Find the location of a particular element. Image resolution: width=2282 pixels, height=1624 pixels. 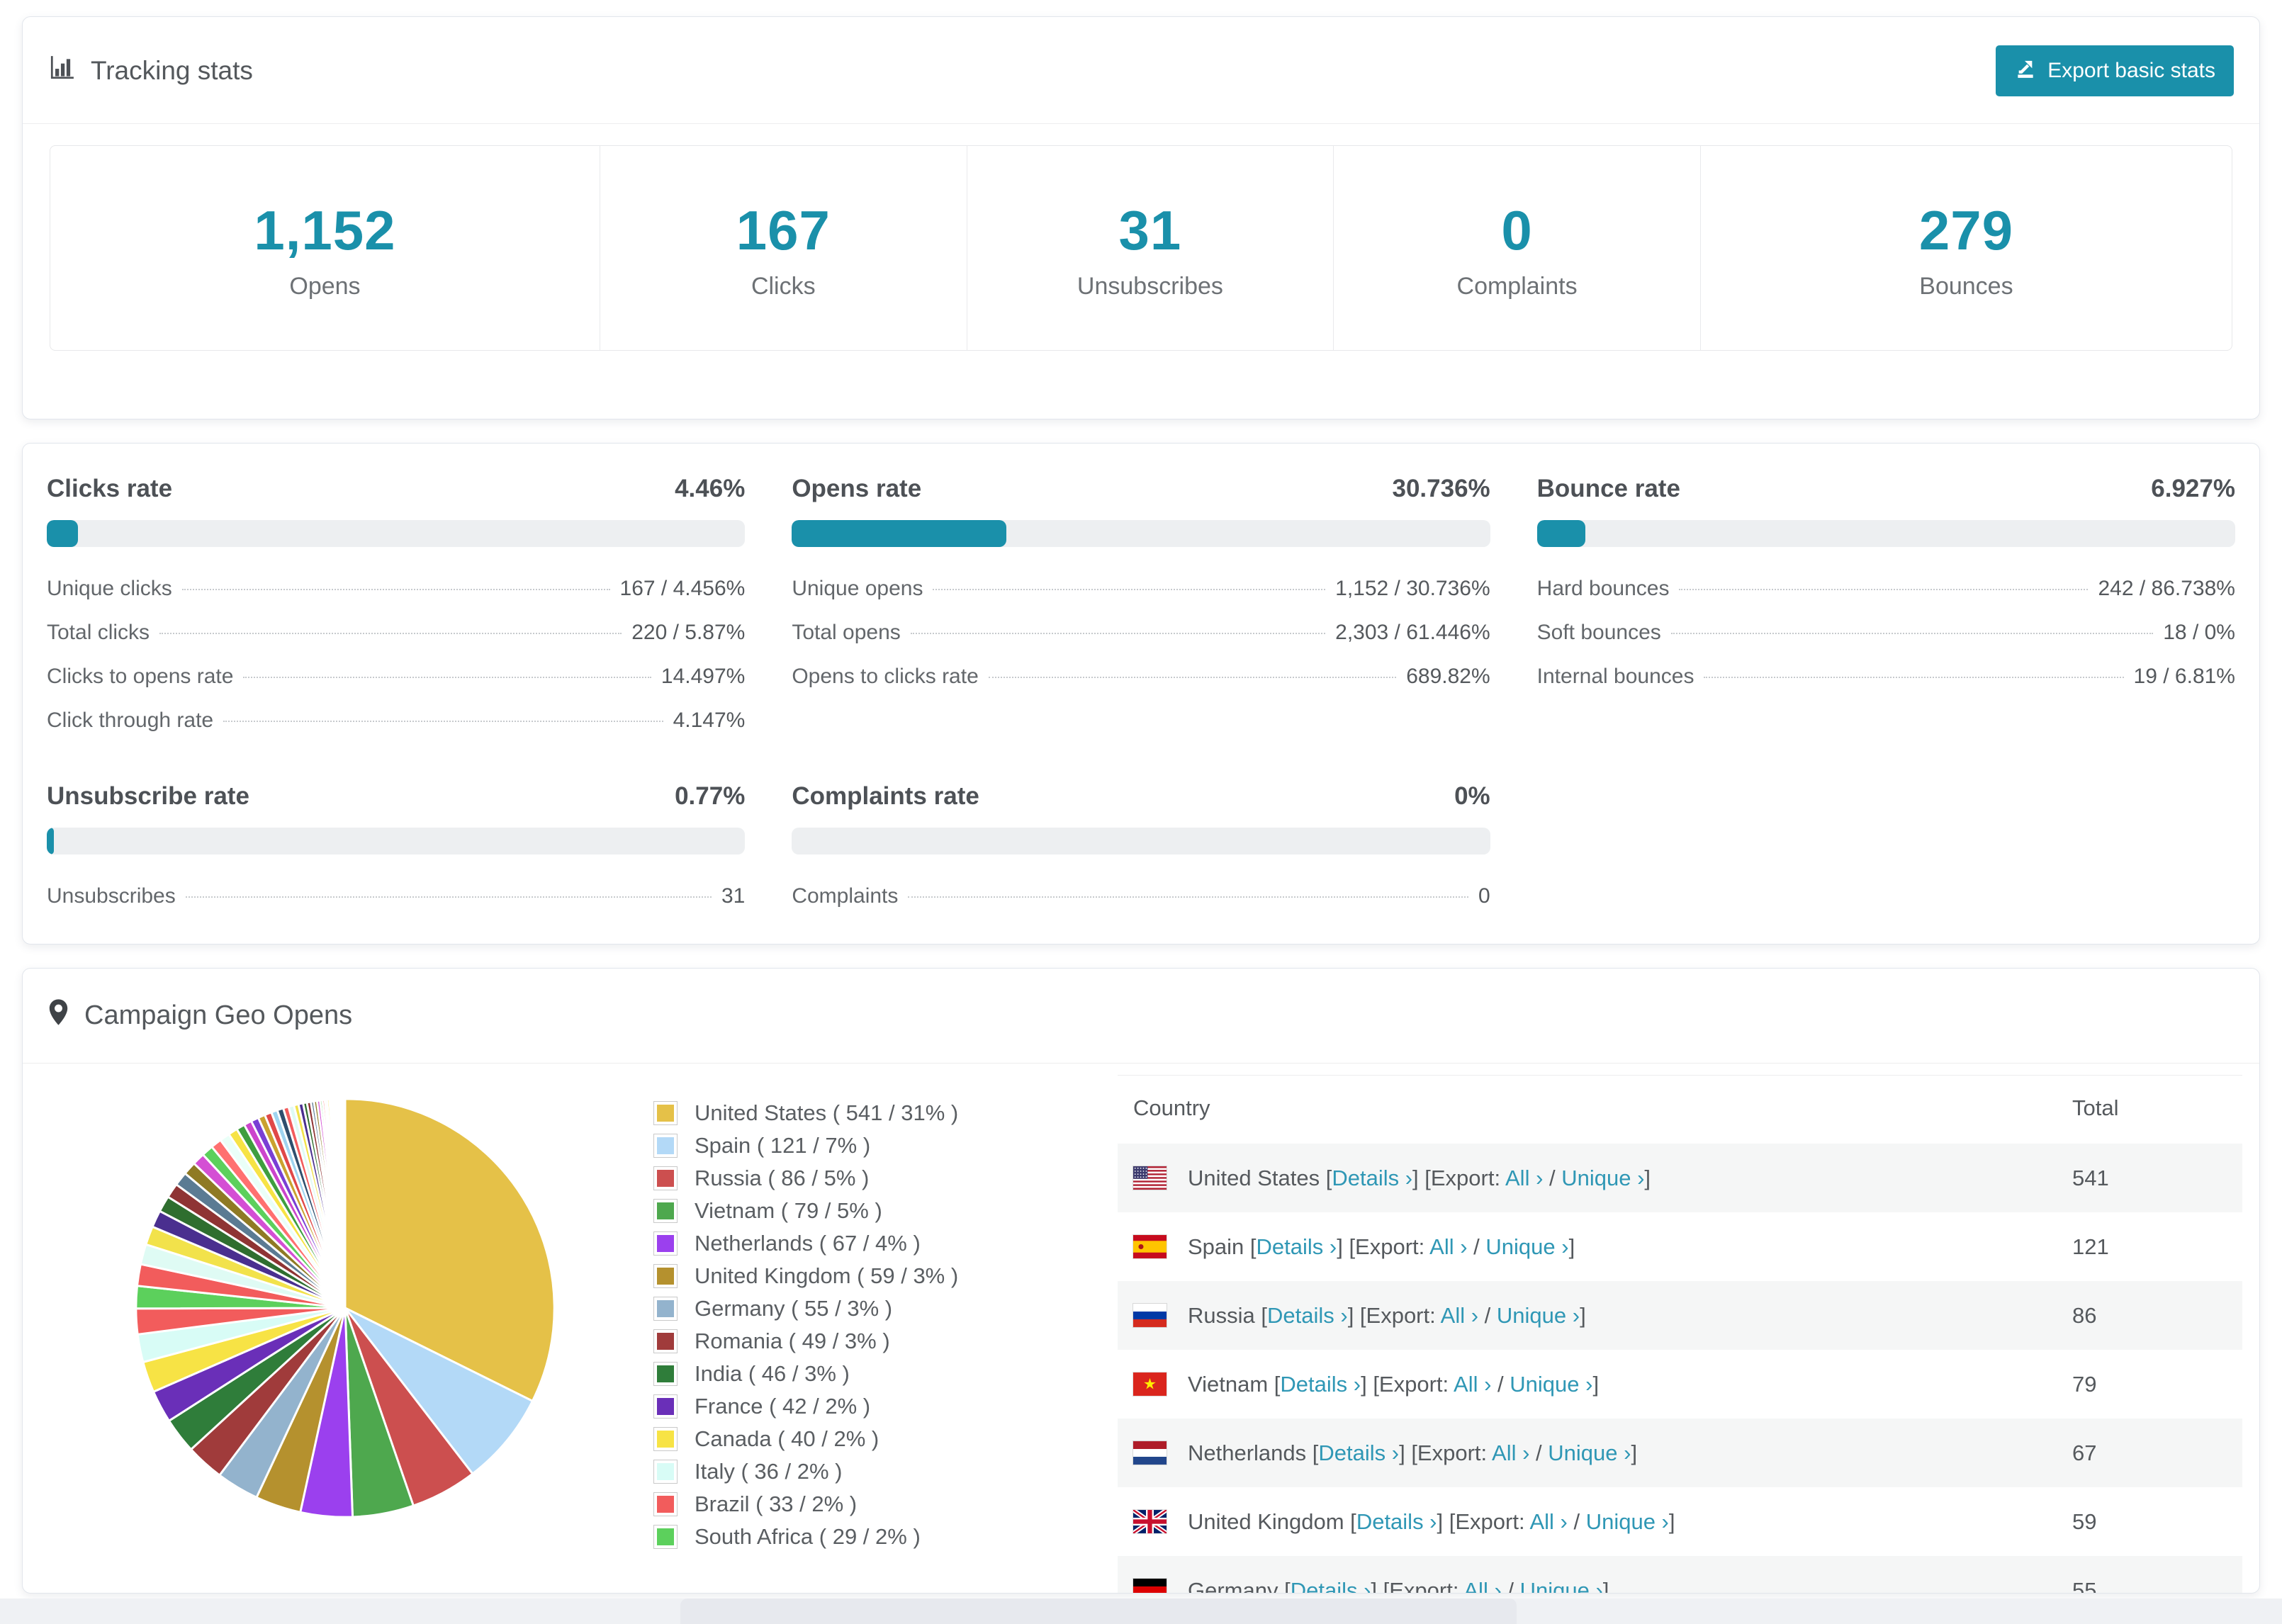

rate-row-label: Opens to clicks rate is located at coordinates (885, 676).